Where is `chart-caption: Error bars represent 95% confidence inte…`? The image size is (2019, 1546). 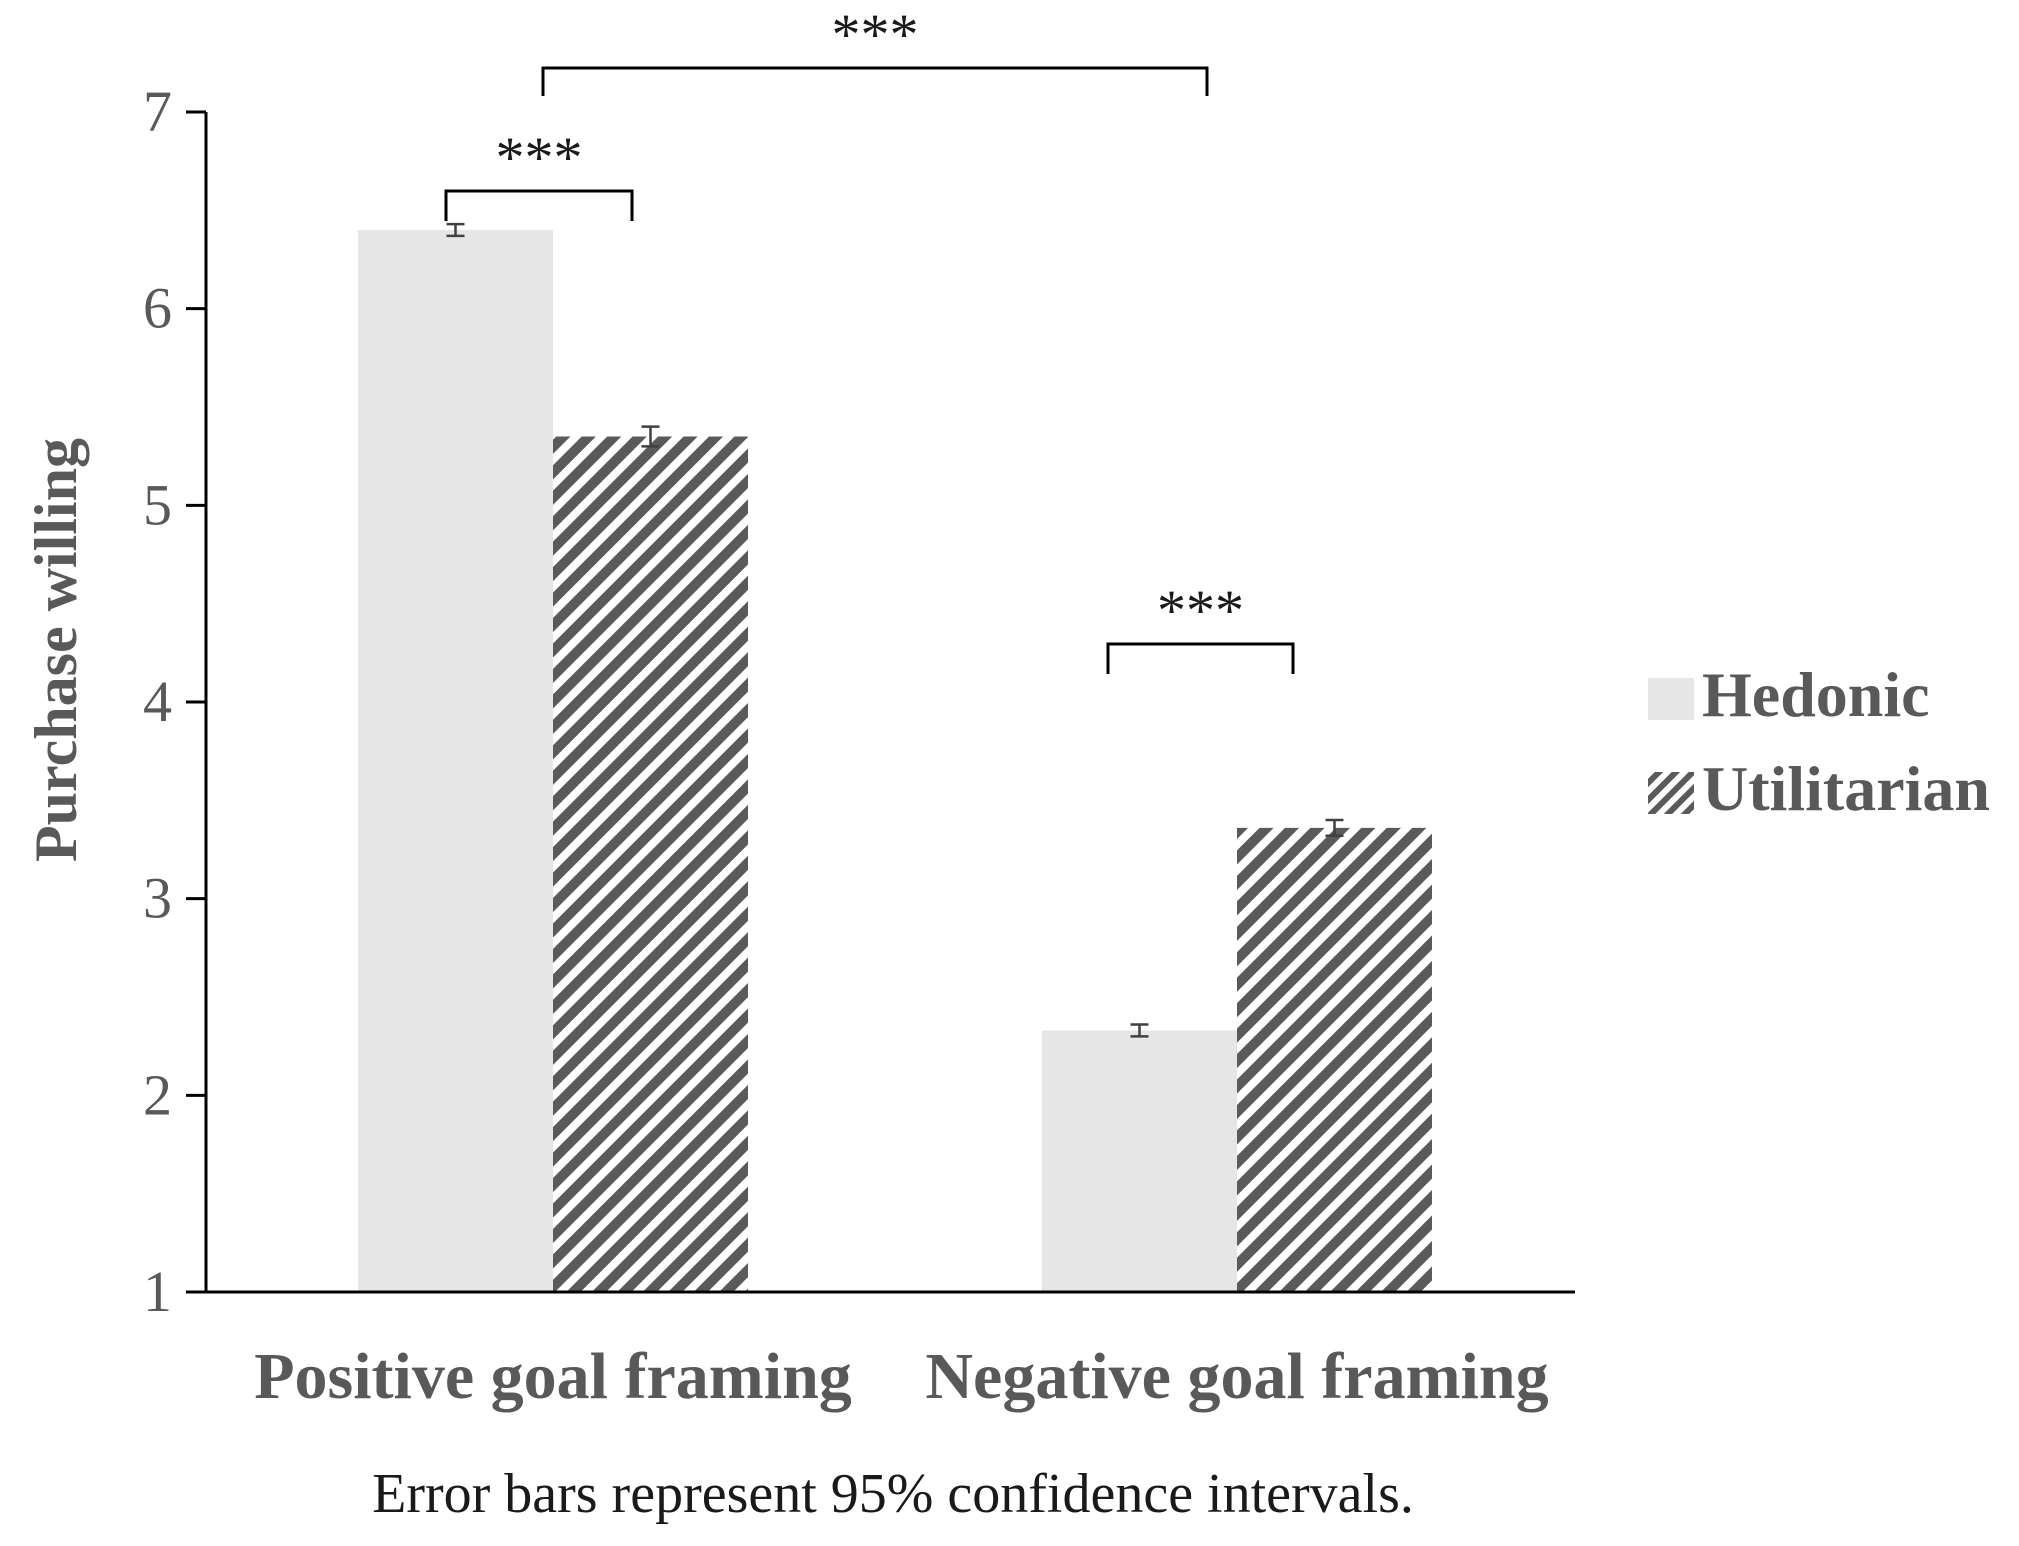
chart-caption: Error bars represent 95% confidence inte… is located at coordinates (893, 1494).